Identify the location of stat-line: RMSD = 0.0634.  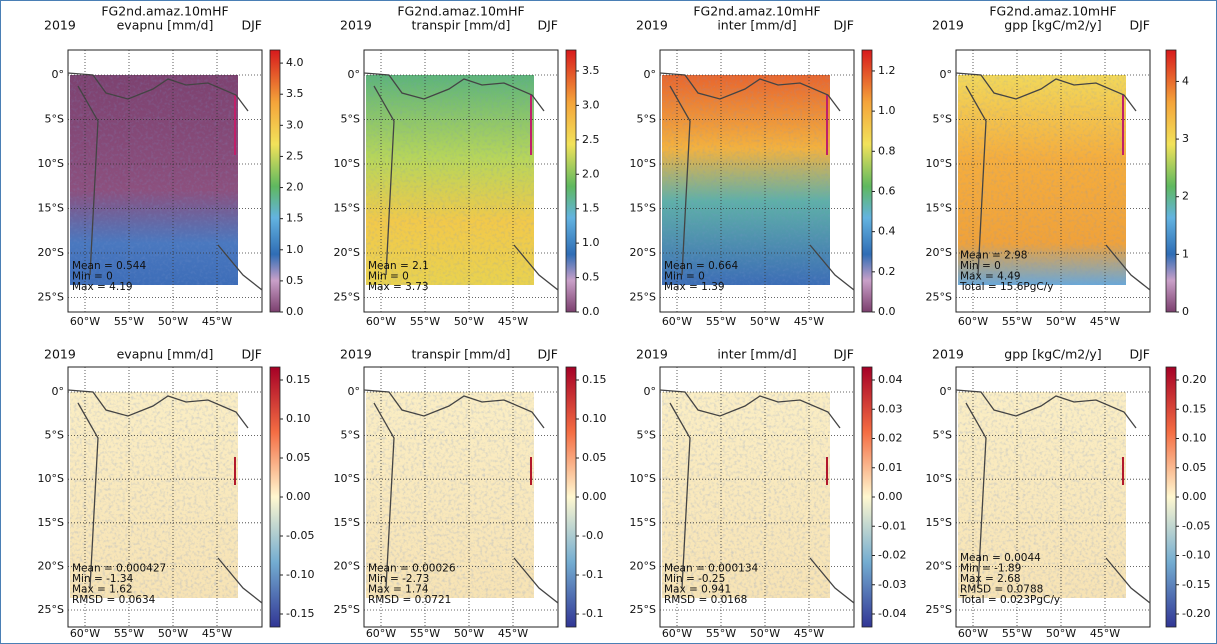
(114, 600).